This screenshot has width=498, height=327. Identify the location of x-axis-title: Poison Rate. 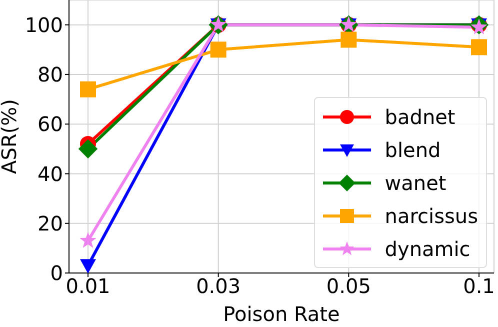
(281, 314).